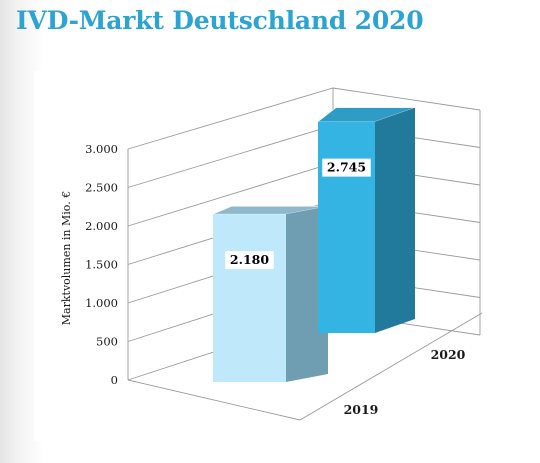  I want to click on data-label-box-2019, so click(249, 260).